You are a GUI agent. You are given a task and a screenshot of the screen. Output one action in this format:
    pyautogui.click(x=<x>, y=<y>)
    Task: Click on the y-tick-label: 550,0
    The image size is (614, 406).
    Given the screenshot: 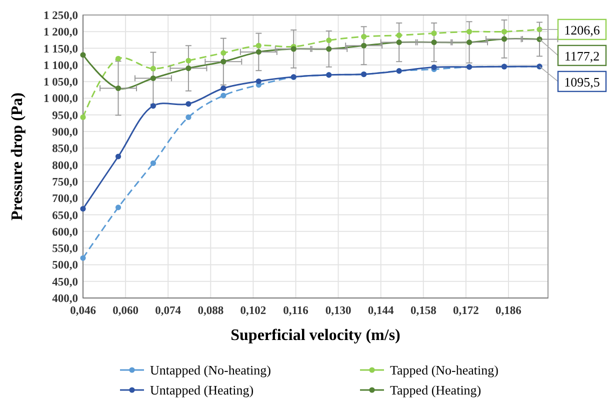 What is the action you would take?
    pyautogui.click(x=65, y=249)
    